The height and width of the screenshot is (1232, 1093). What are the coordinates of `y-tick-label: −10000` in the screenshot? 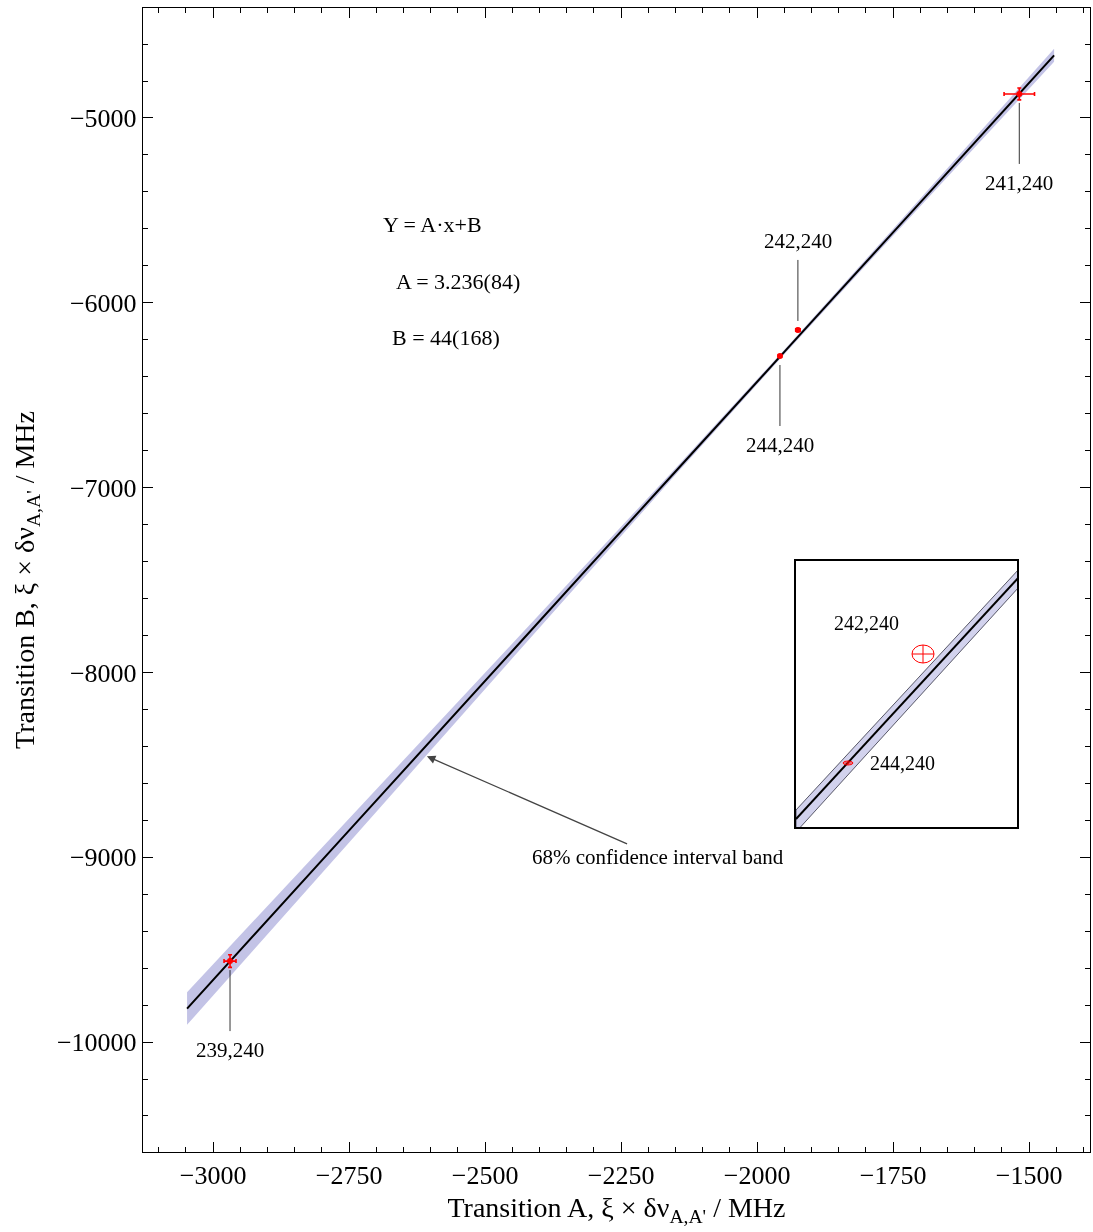 It's located at (96, 1043).